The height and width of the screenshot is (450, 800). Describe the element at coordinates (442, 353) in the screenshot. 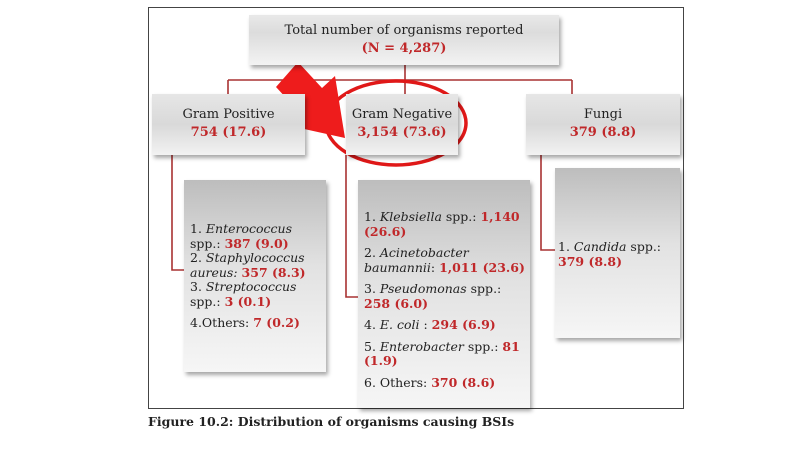

I see `list-item: 5. Enterobacter spp.: 81 (1.9)` at that location.